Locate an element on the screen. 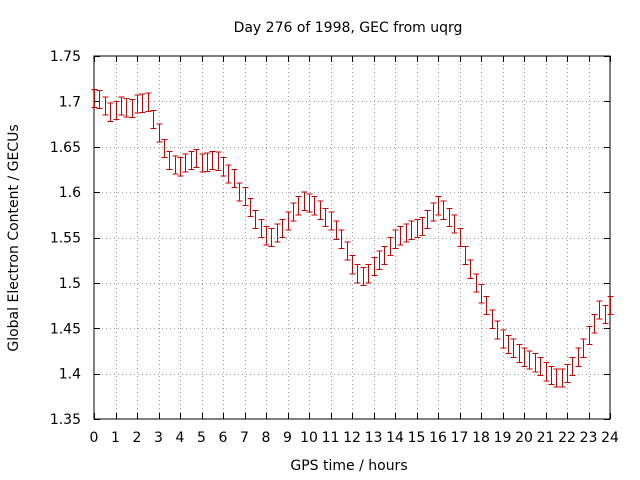 The height and width of the screenshot is (480, 640). x-tick-label: 20 is located at coordinates (524, 438).